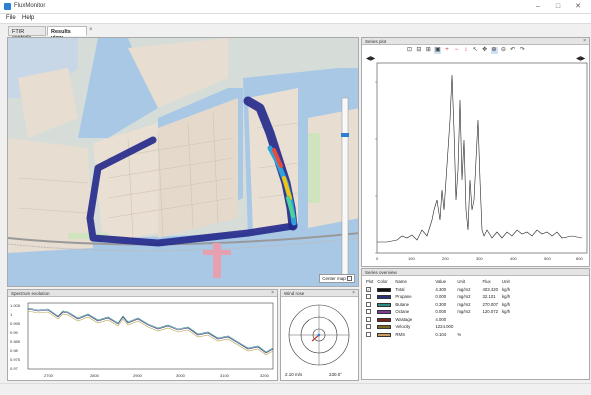 The width and height of the screenshot is (591, 395). Describe the element at coordinates (441, 304) in the screenshot. I see `series-value: 0.300` at that location.